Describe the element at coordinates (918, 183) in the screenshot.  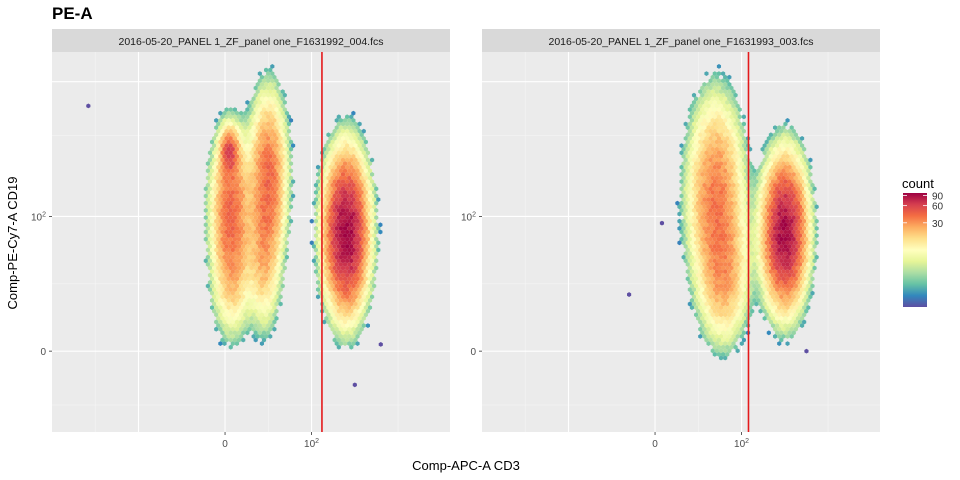
I see `legend-title: count` at that location.